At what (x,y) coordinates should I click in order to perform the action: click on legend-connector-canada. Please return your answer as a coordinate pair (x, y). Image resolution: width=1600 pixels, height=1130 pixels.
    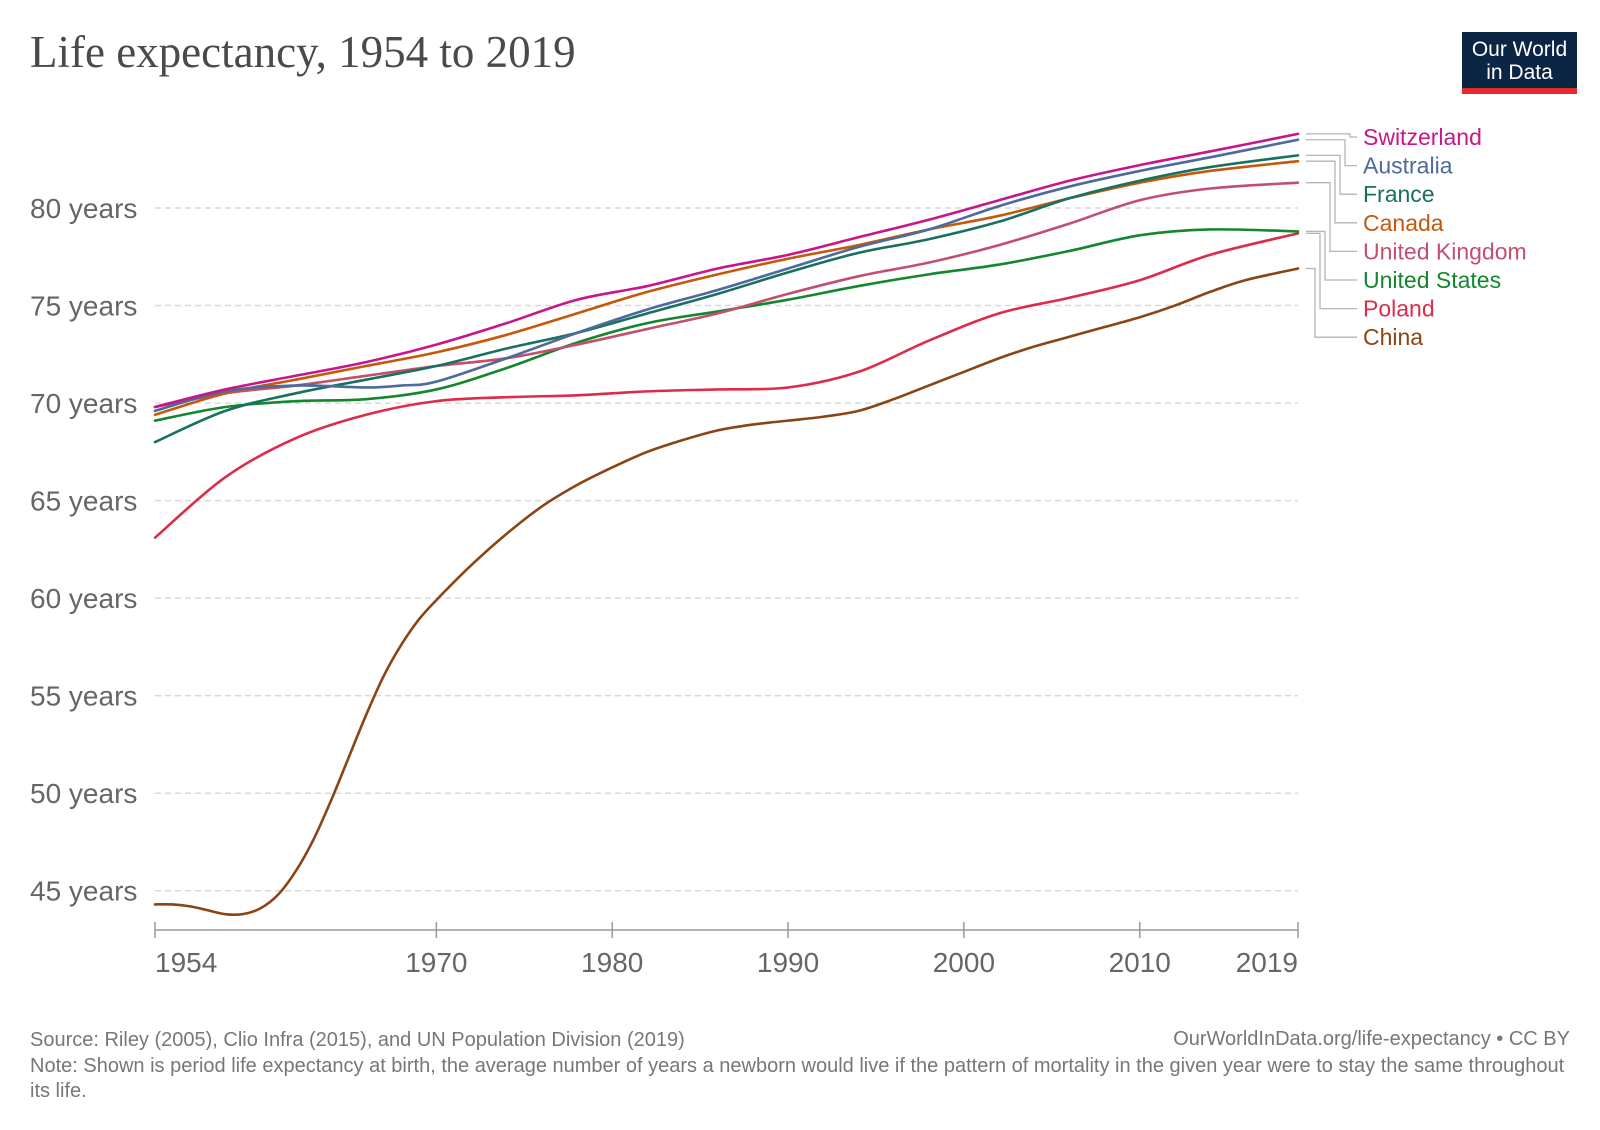
    Looking at the image, I should click on (1331, 192).